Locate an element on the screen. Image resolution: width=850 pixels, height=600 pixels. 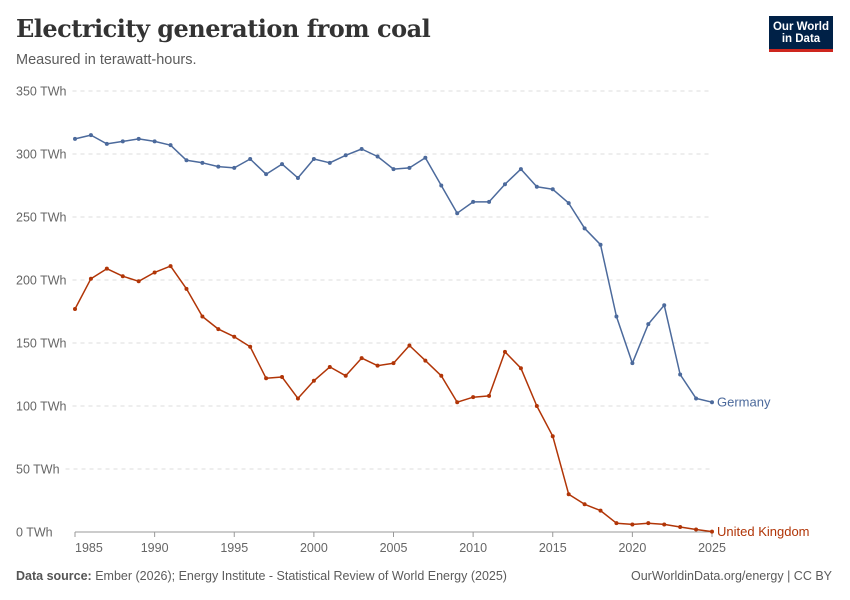
chart-subtitle: Measured in terawatt-hours. is located at coordinates (106, 60).